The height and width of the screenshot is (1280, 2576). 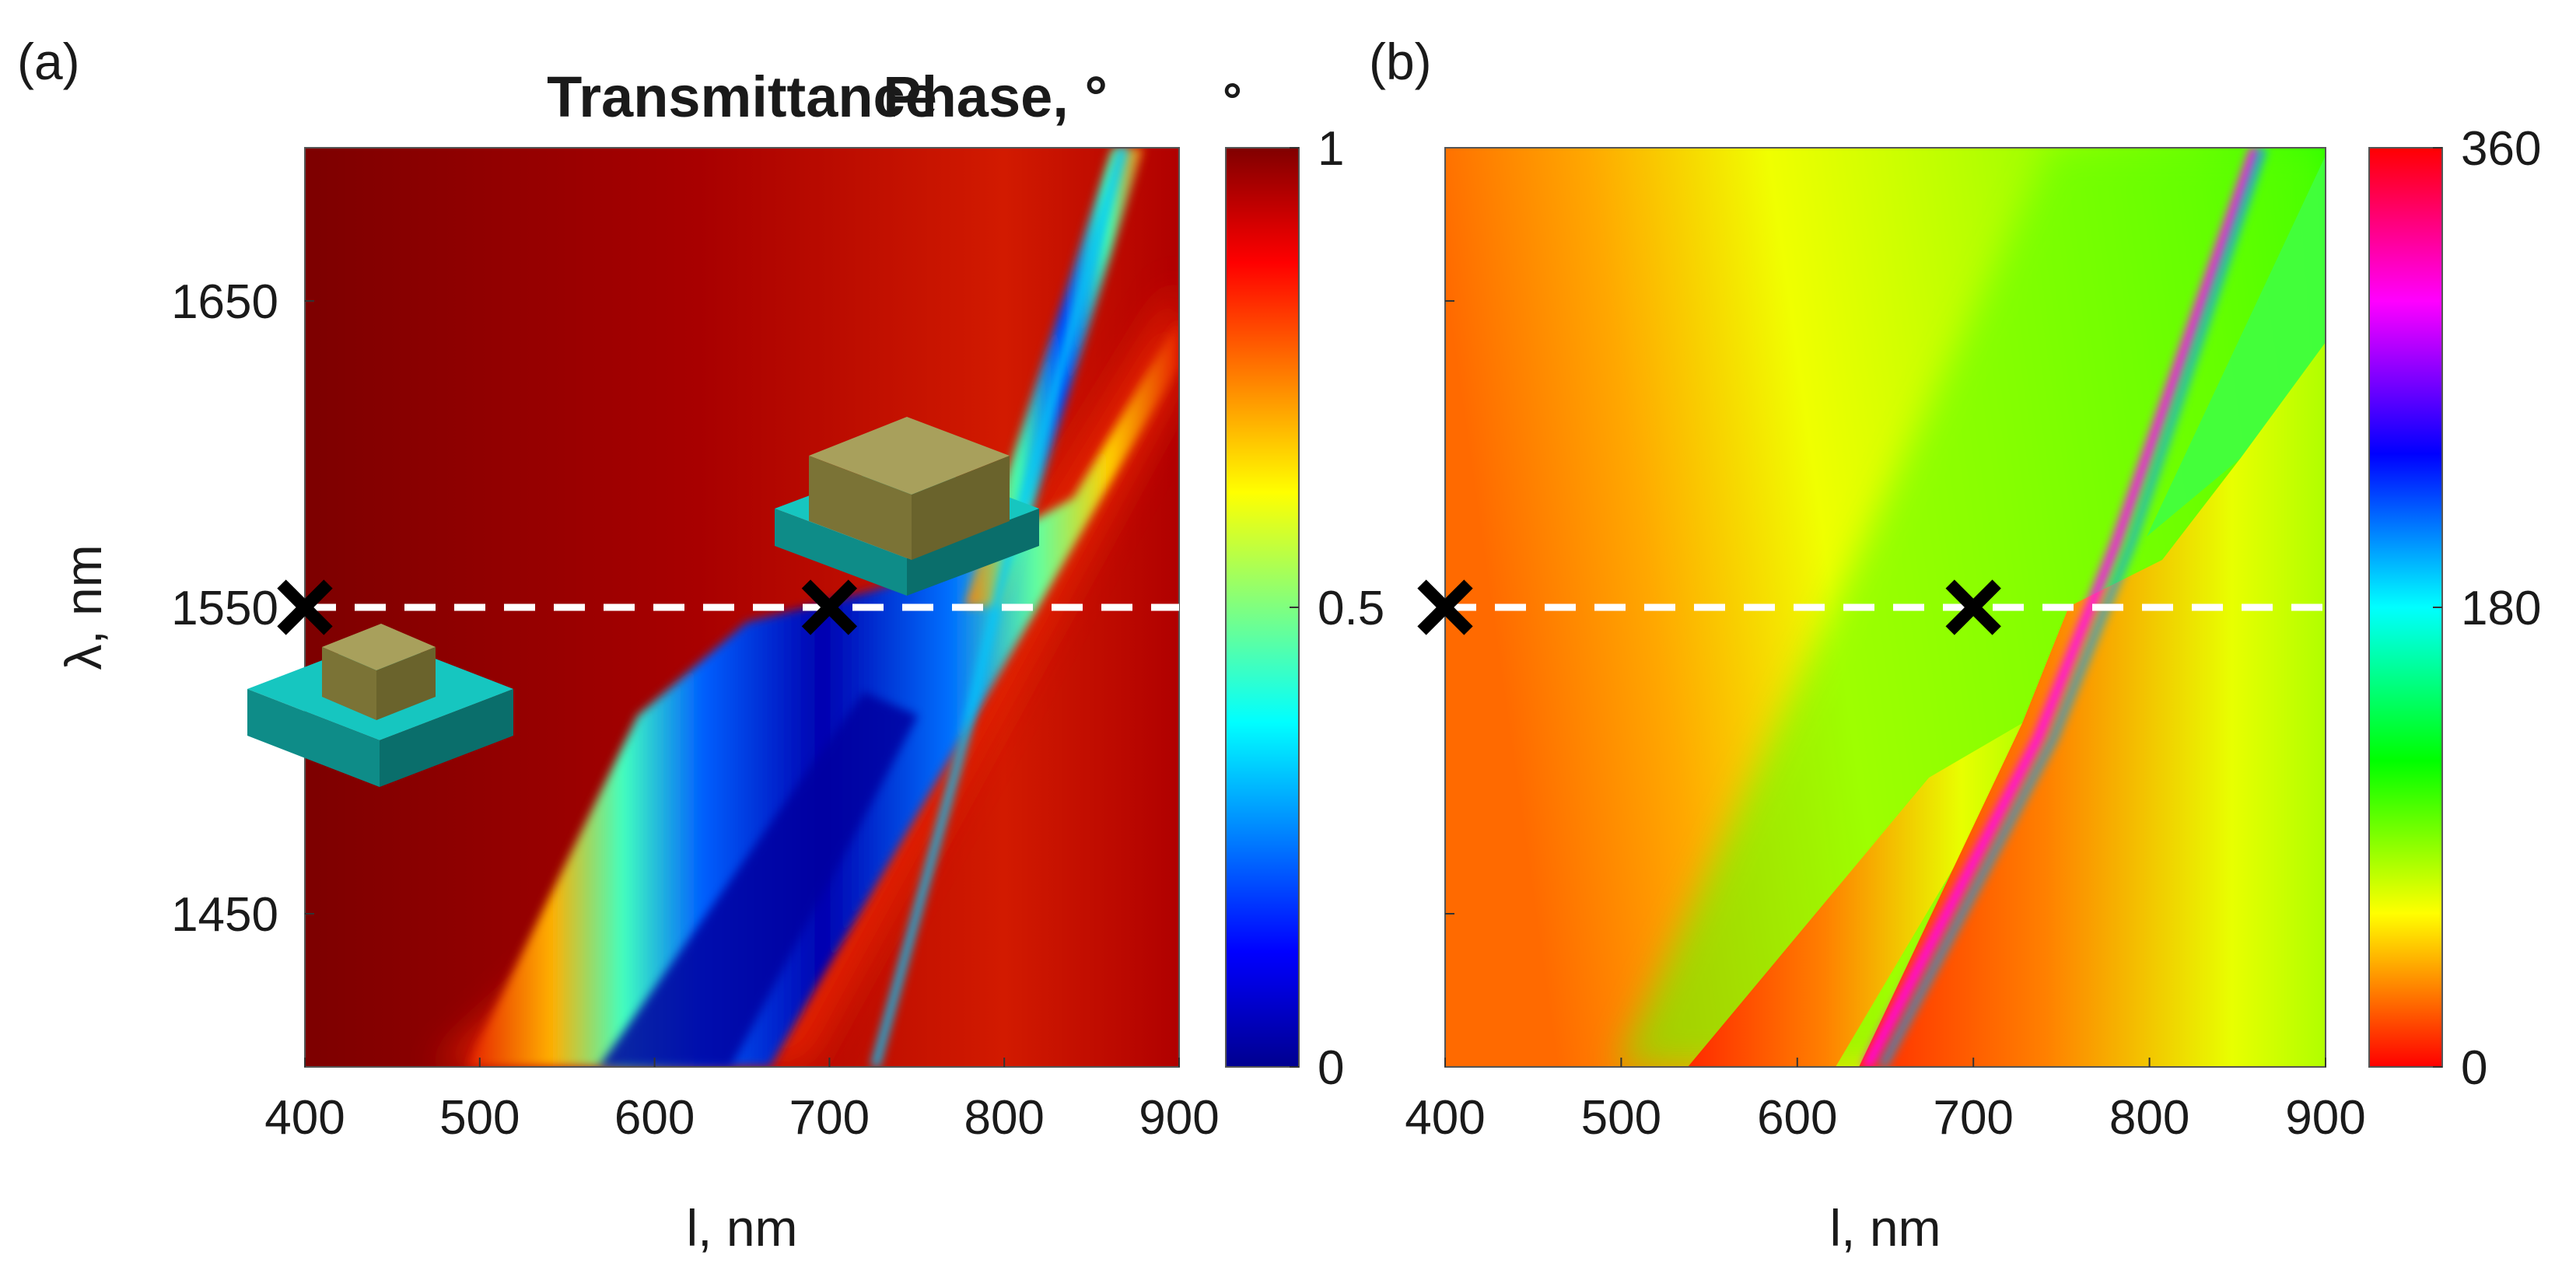 I want to click on panel-b-colorbar-tick-label: 180, so click(x=2501, y=608).